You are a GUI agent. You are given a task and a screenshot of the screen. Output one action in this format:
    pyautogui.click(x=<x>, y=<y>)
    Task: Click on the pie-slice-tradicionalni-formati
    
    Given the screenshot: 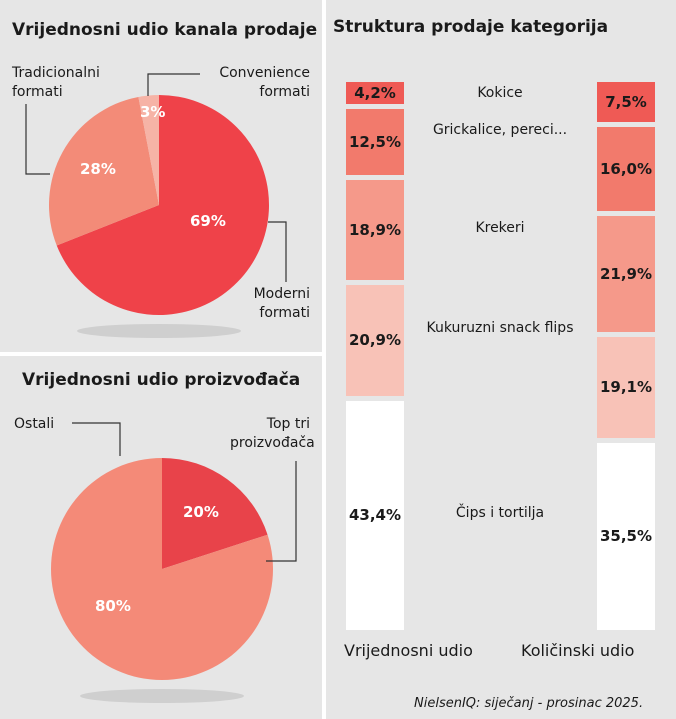 What is the action you would take?
    pyautogui.click(x=104, y=171)
    